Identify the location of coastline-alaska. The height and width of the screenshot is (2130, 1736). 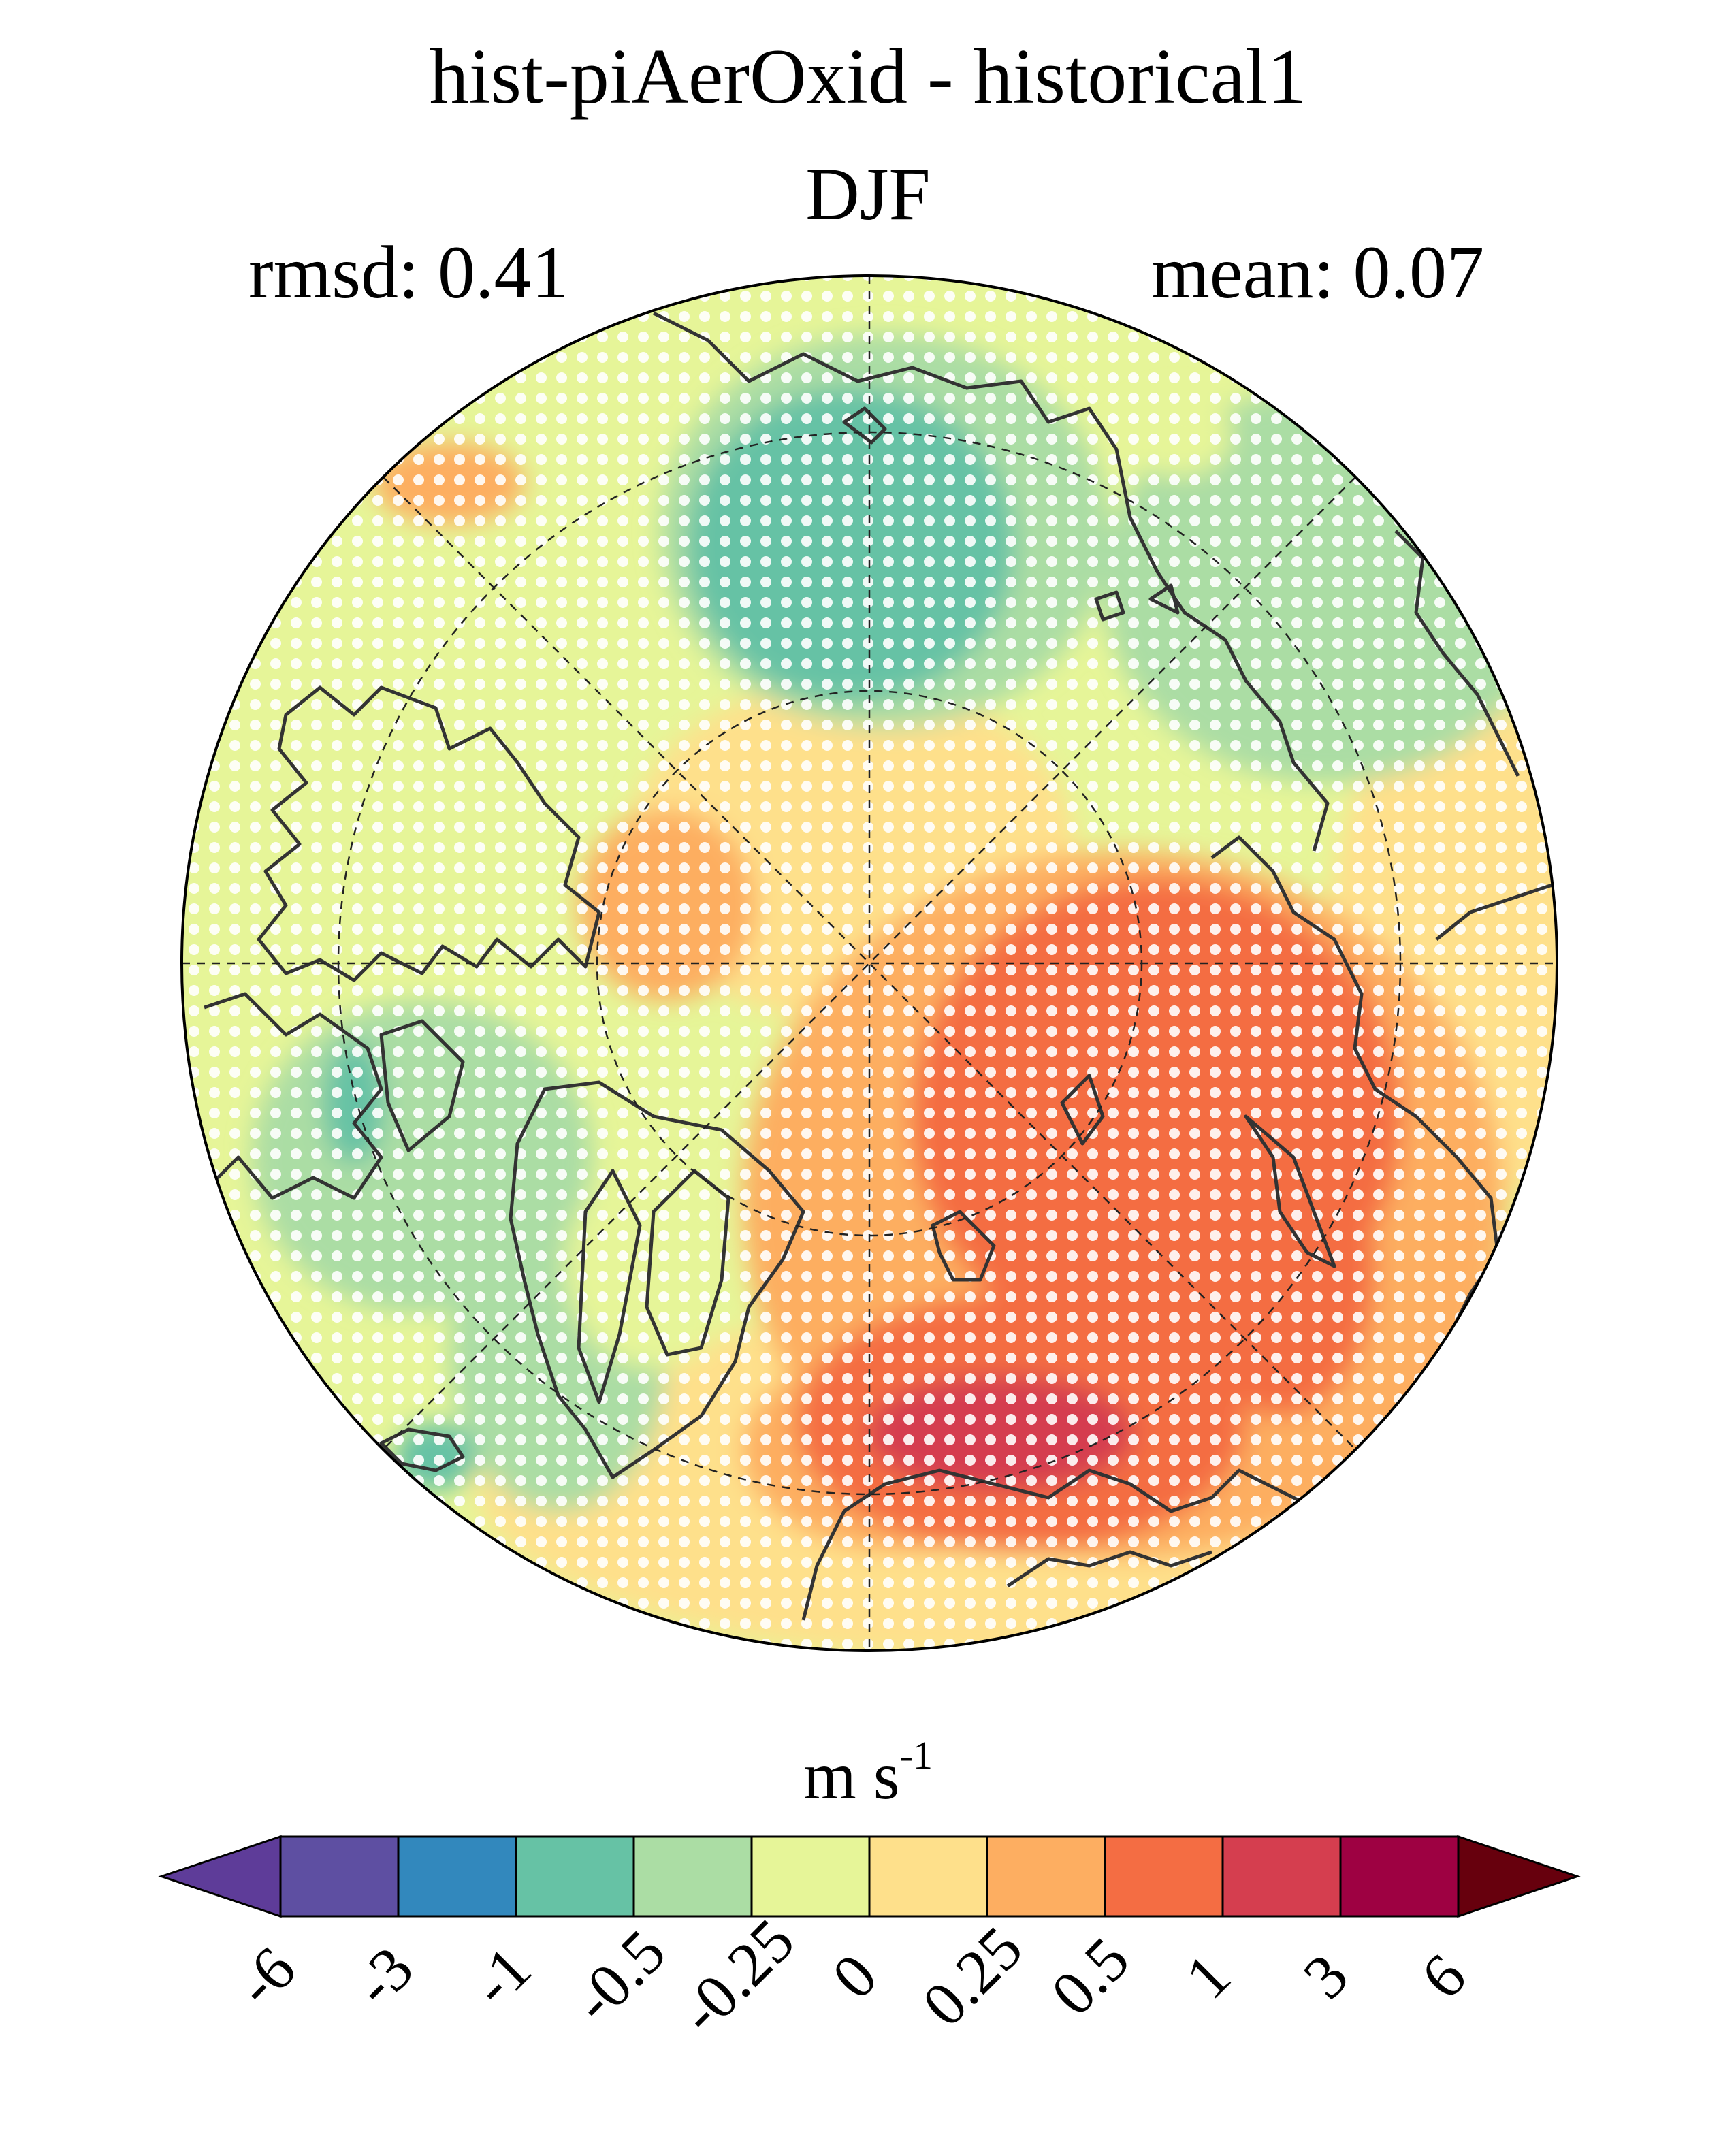
(991, 581).